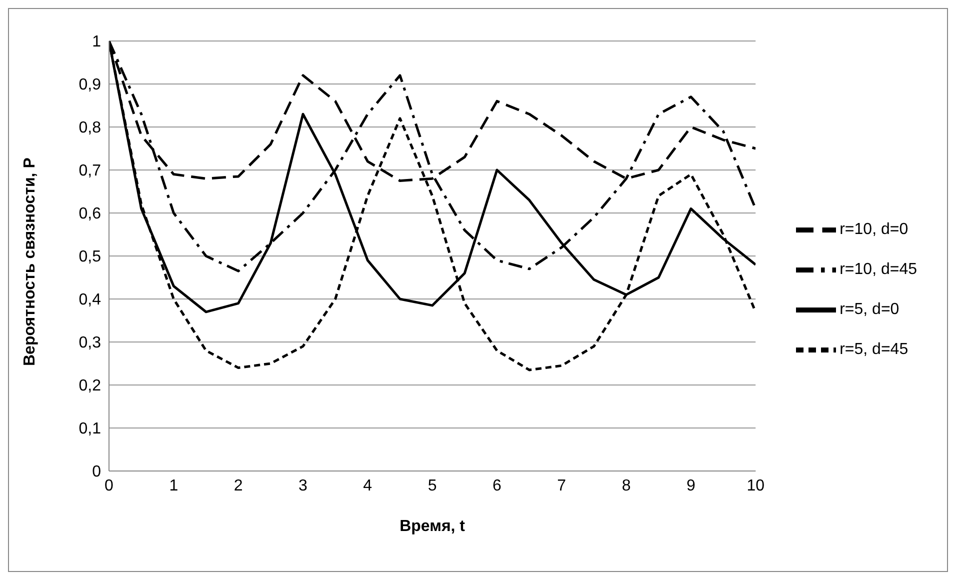 This screenshot has width=956, height=580. I want to click on x-tick-label: 1, so click(173, 485).